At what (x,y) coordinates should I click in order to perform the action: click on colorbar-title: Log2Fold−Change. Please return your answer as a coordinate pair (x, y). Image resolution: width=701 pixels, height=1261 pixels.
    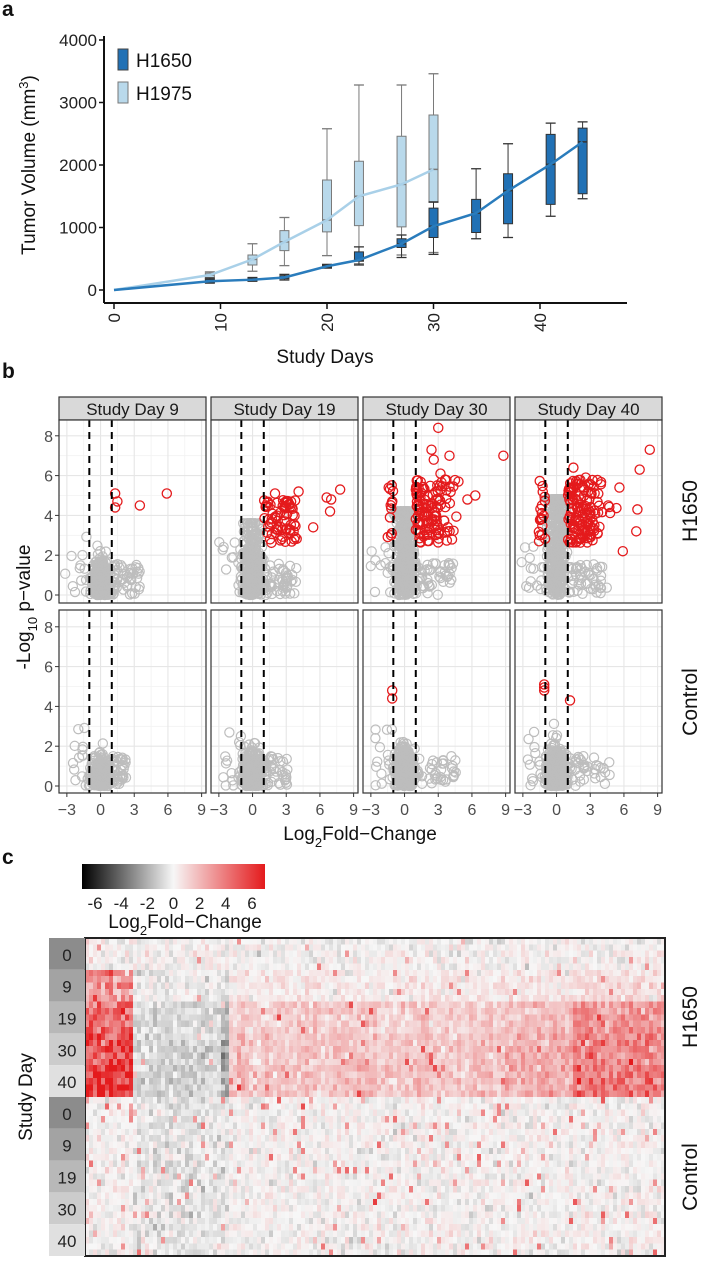
    Looking at the image, I should click on (185, 925).